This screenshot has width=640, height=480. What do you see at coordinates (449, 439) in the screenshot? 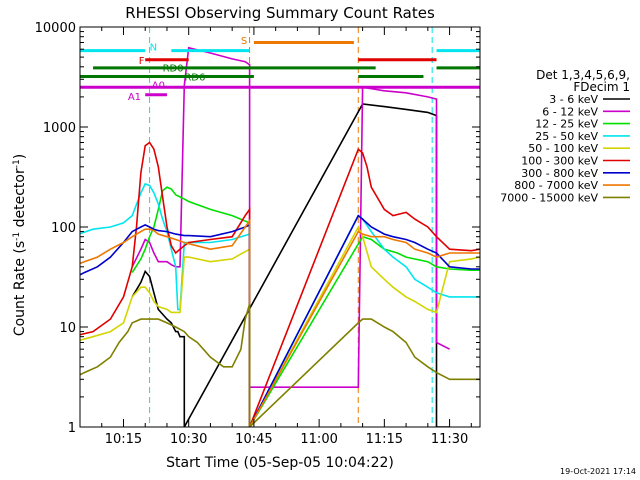
I see `x-tick-label-5: 11:30` at bounding box center [449, 439].